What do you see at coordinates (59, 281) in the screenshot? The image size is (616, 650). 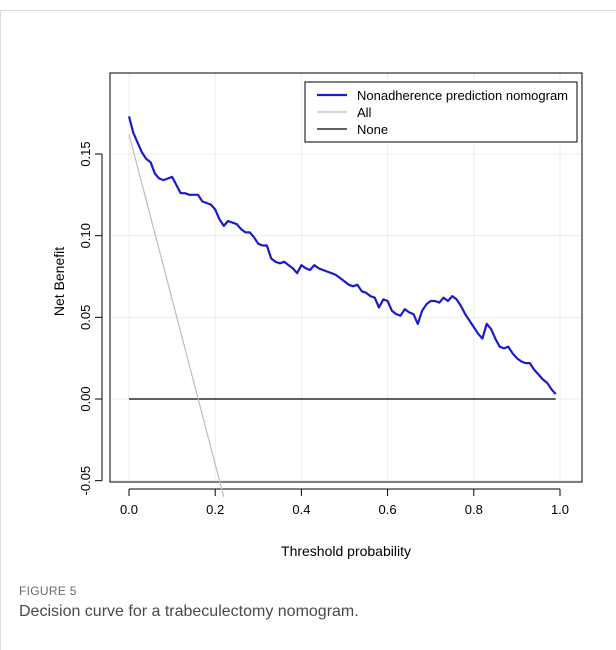 I see `y-axis-label: Net Benefit` at bounding box center [59, 281].